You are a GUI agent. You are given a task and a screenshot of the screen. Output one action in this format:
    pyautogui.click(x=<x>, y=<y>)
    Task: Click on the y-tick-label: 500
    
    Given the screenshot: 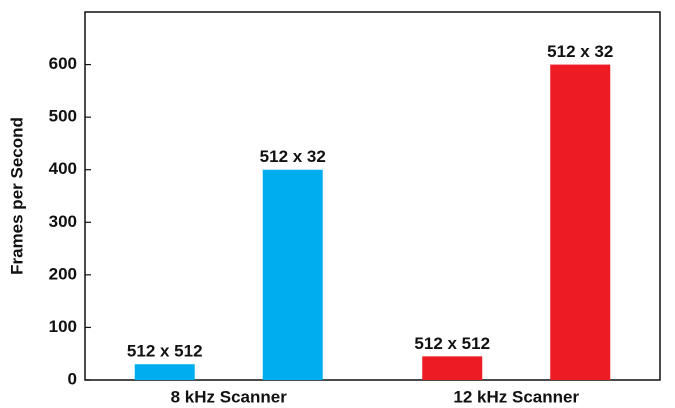 What is the action you would take?
    pyautogui.click(x=63, y=116)
    